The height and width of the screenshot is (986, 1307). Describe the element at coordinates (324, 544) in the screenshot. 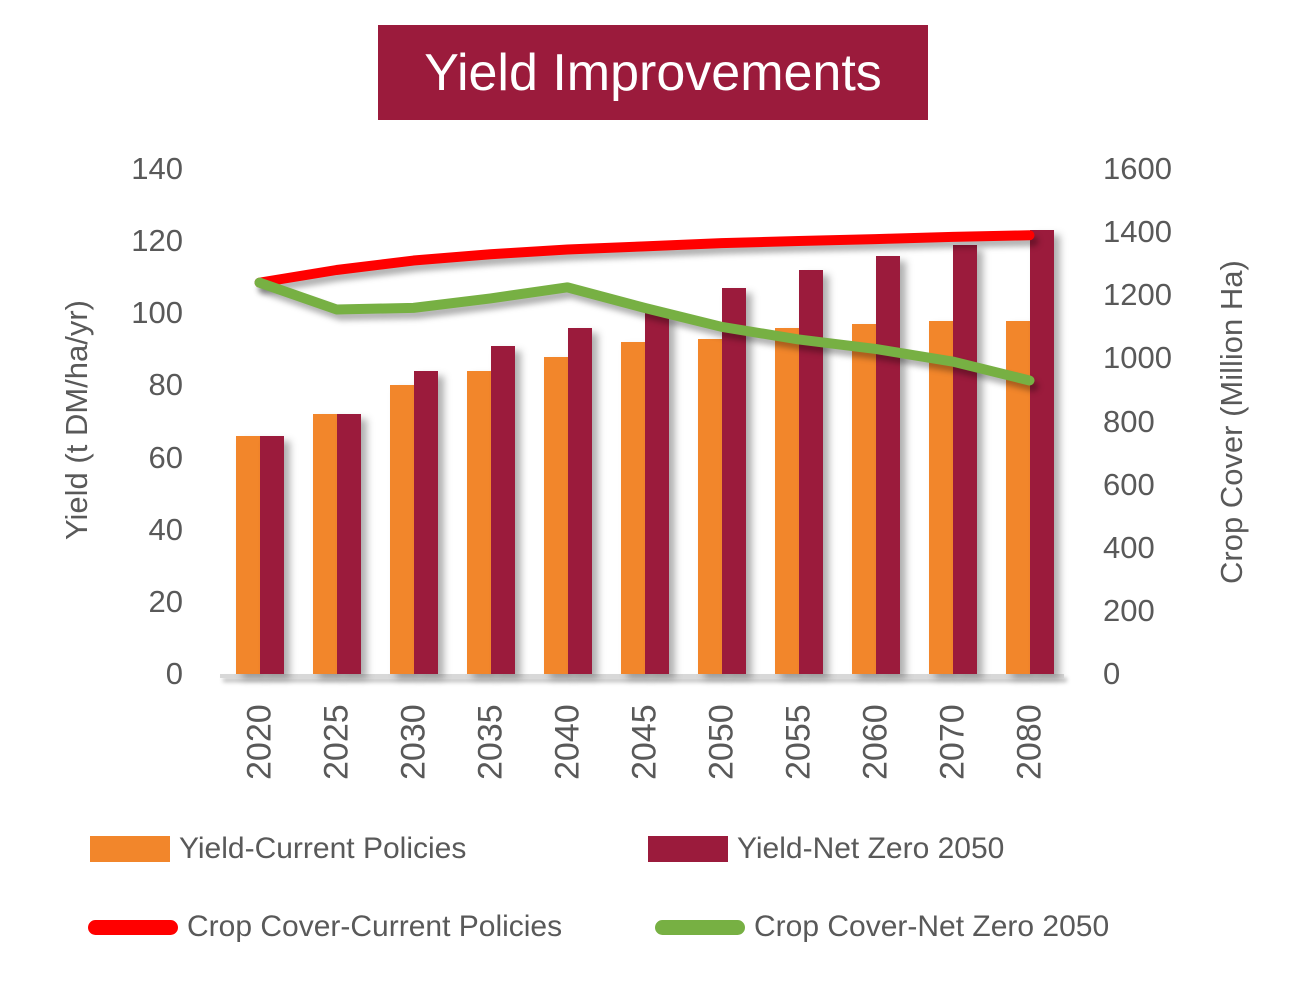

I see `bar-yield-current-policies-2025` at that location.